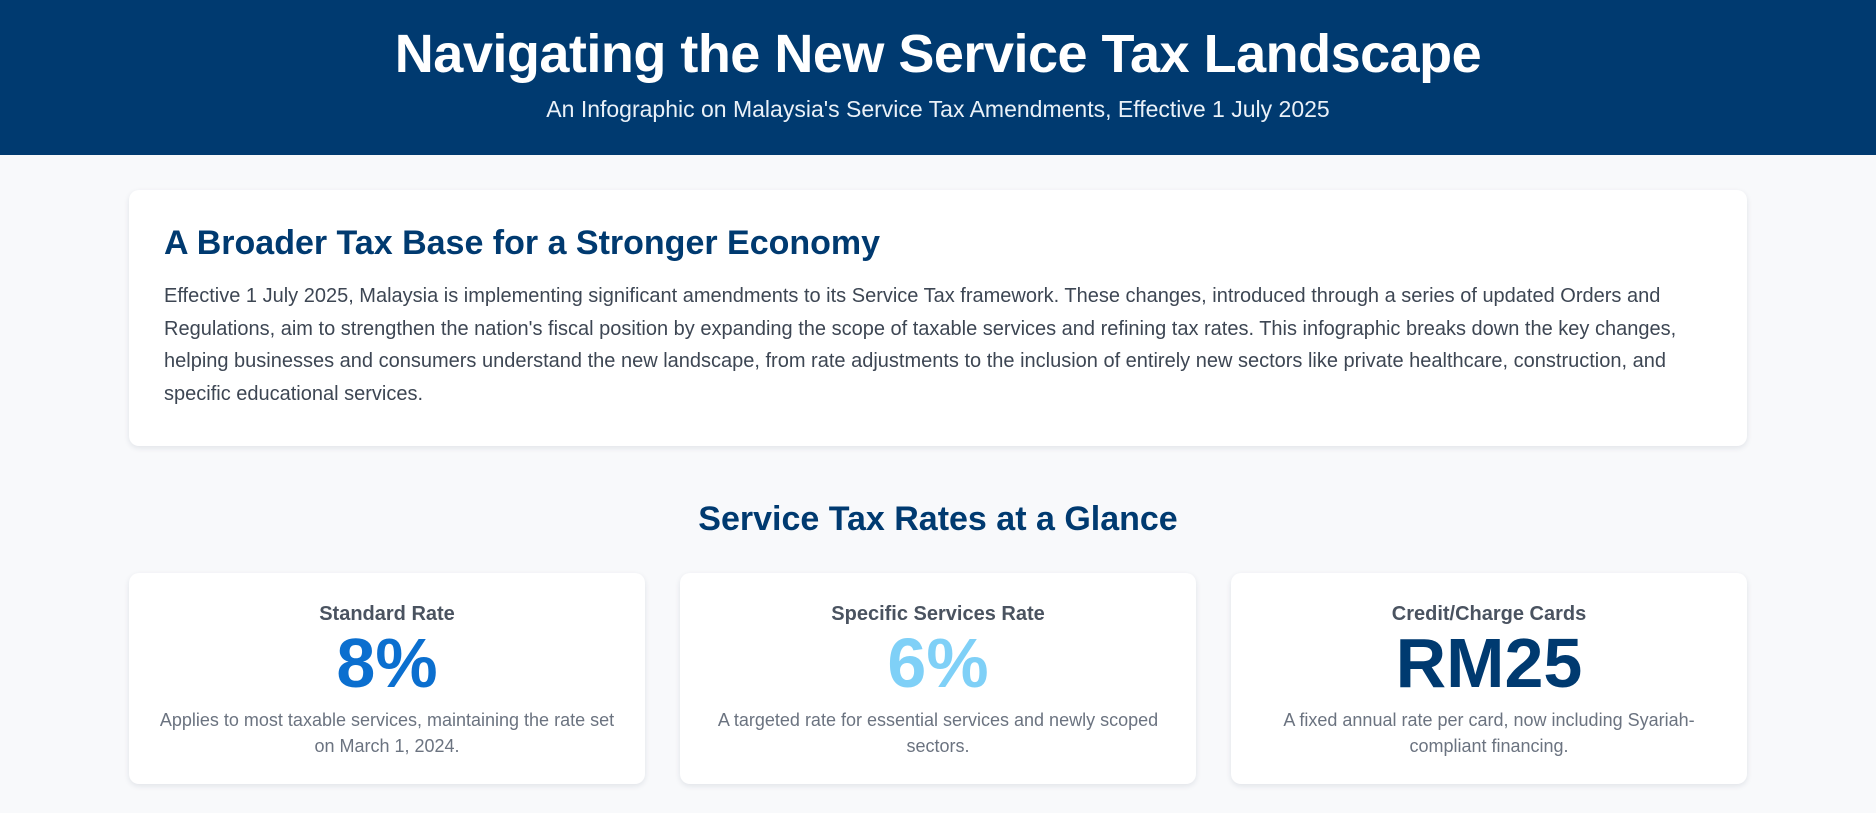 This screenshot has width=1876, height=813. I want to click on rate-label: Specific Services Rate, so click(938, 614).